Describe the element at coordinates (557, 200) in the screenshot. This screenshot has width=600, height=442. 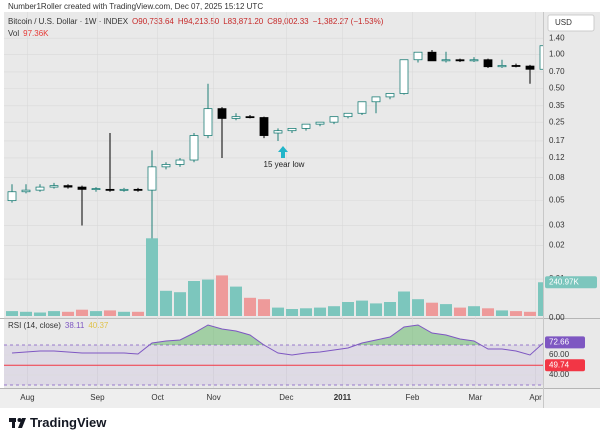
I see `y-tick-label: 0.05` at that location.